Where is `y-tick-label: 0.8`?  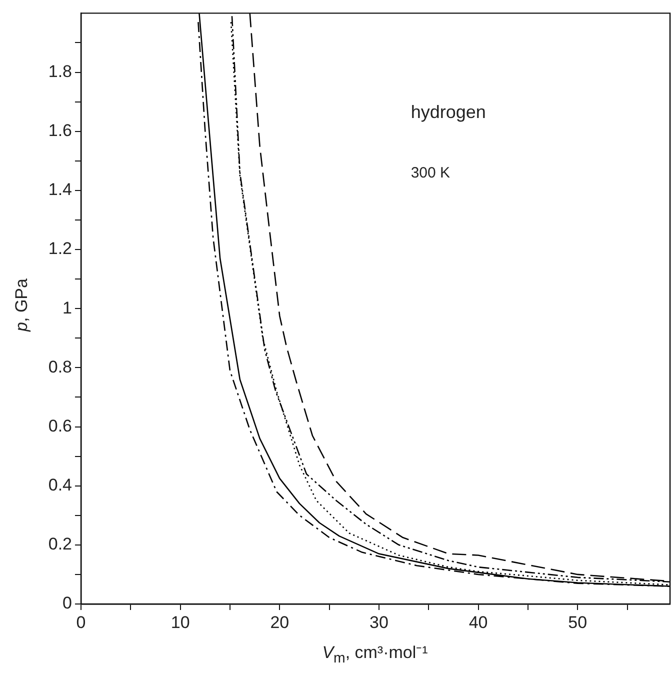
y-tick-label: 0.8 is located at coordinates (60, 366).